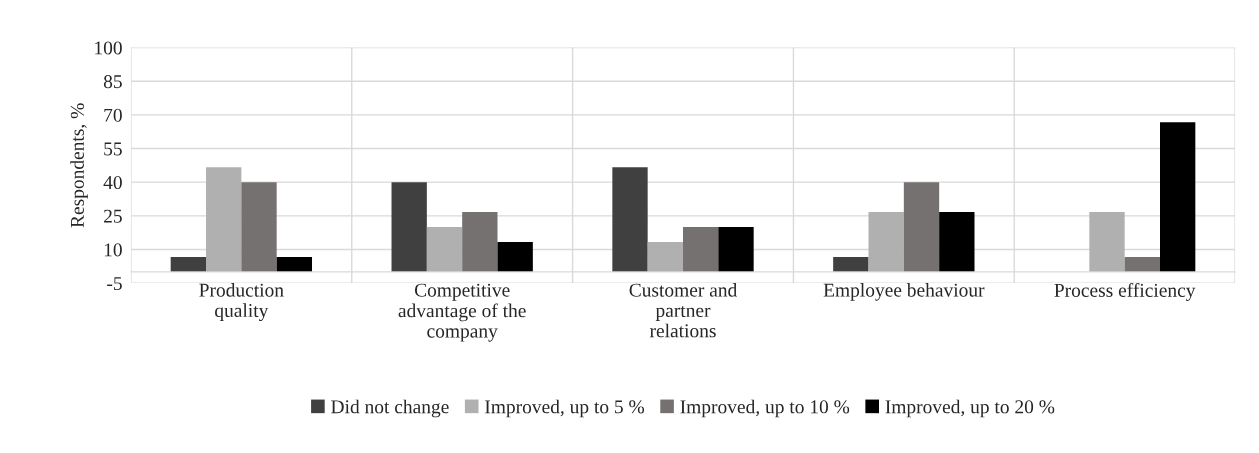  What do you see at coordinates (683, 310) in the screenshot?
I see `x-tick-label: Customer and partner relations` at bounding box center [683, 310].